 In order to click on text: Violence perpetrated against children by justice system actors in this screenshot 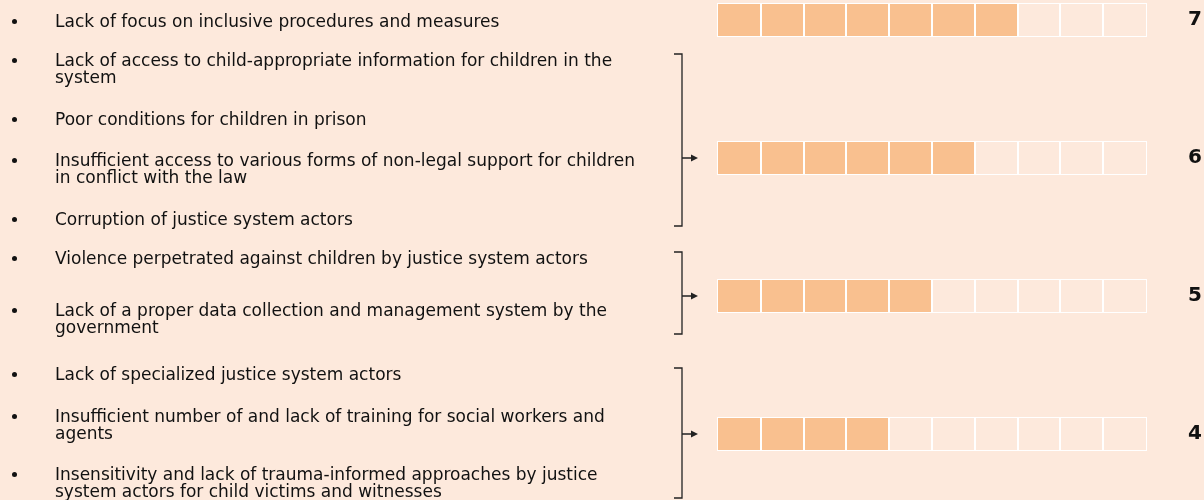, I will do `click(322, 258)`.